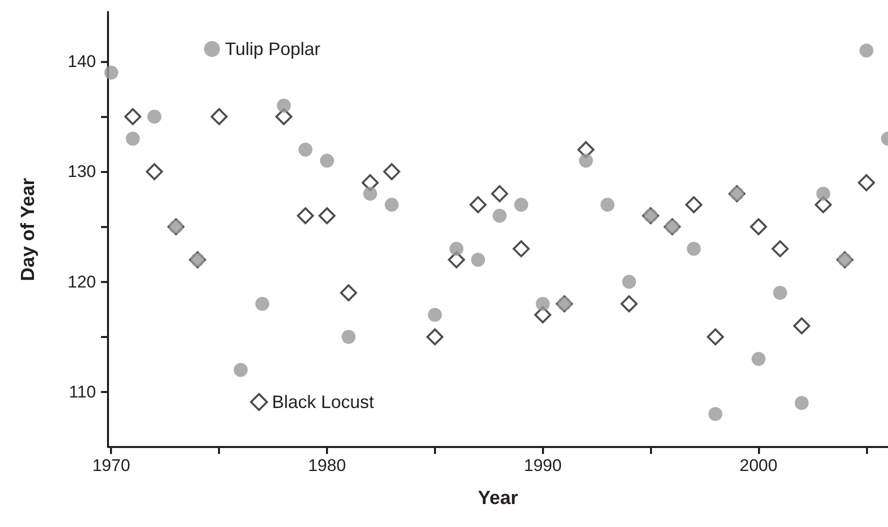  I want to click on y-axis-title: Day of Year, so click(28, 229).